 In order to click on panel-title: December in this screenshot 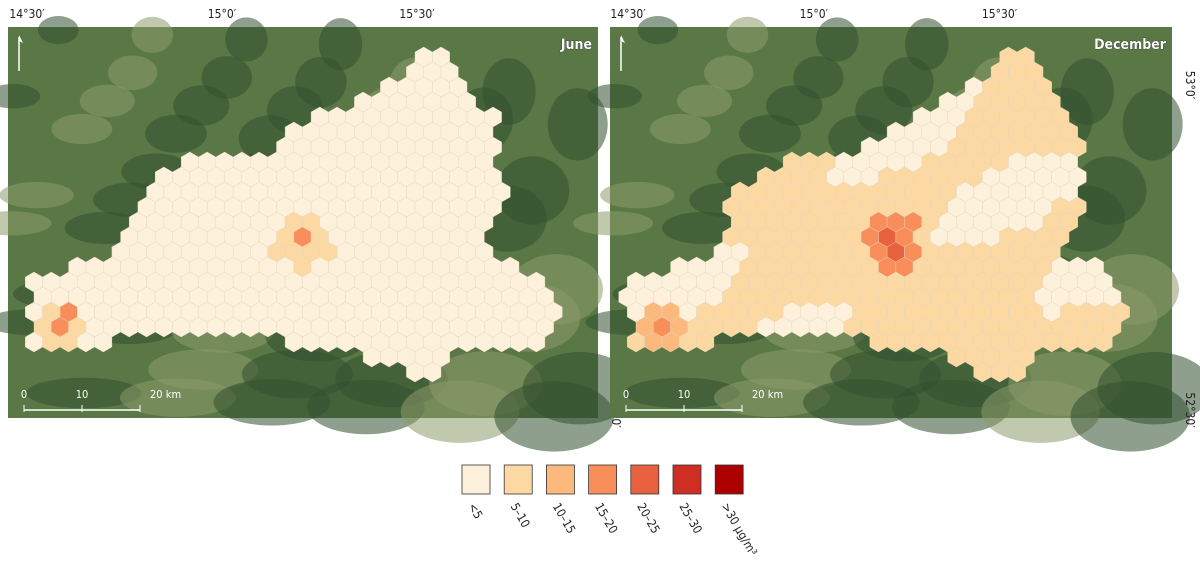, I will do `click(1130, 45)`.